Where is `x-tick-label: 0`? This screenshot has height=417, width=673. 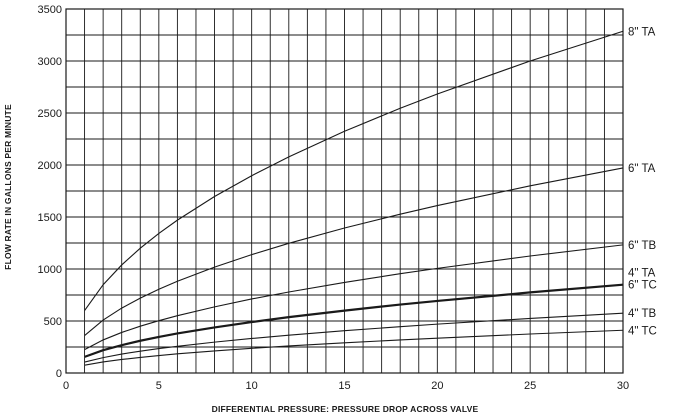 x-tick-label: 0 is located at coordinates (66, 386).